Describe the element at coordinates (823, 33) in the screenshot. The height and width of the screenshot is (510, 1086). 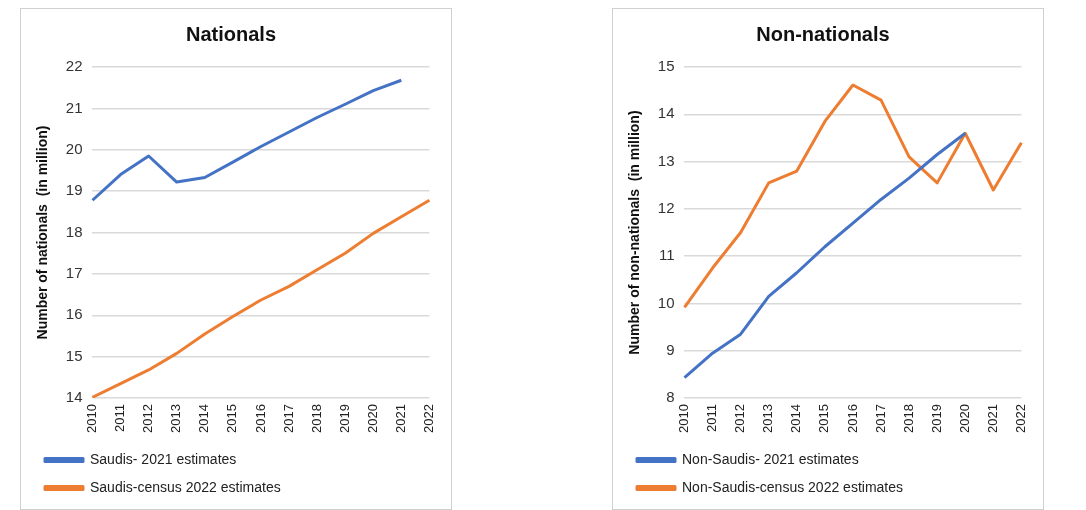
I see `chart-title: Non-nationals` at that location.